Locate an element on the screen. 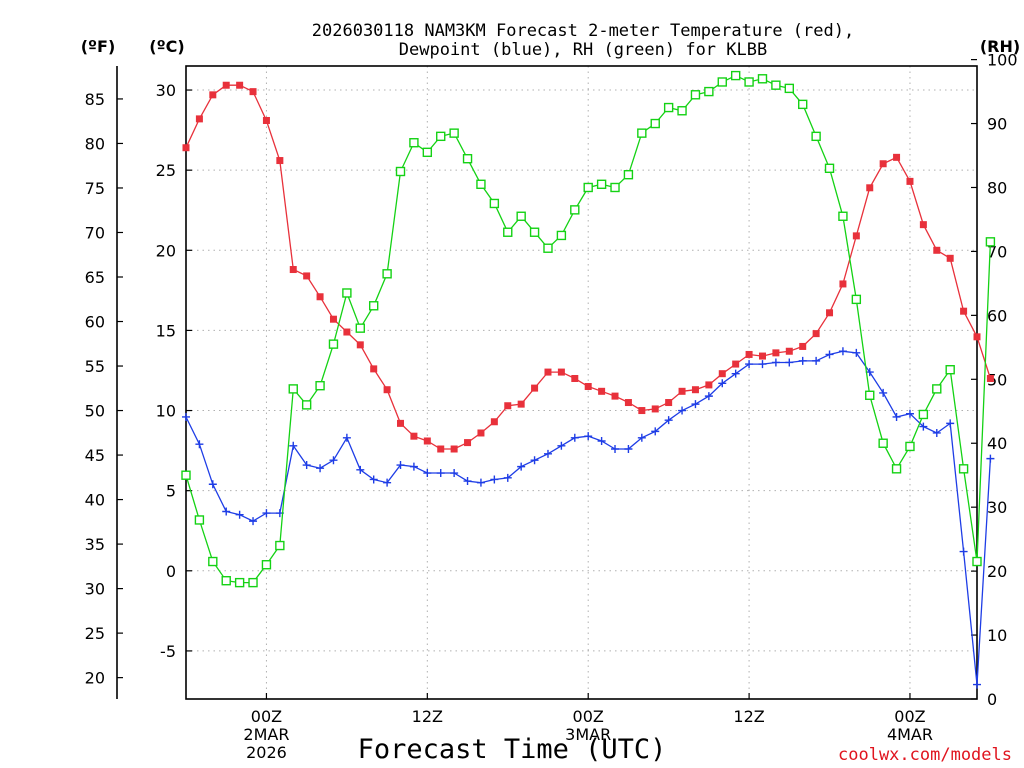  rh-tick-label: 90 is located at coordinates (997, 124).